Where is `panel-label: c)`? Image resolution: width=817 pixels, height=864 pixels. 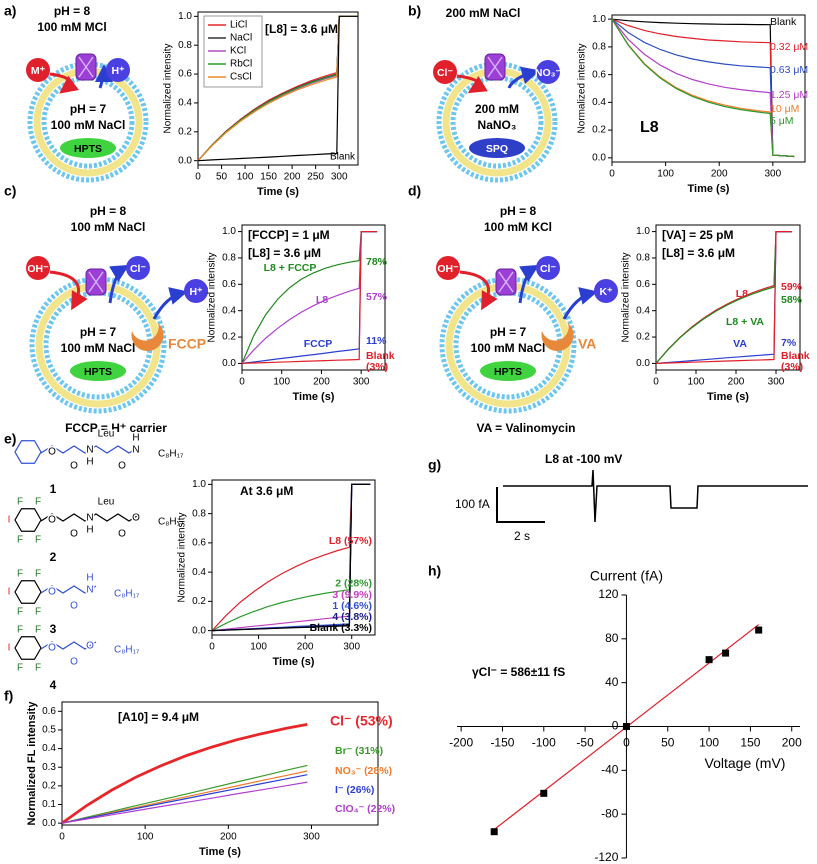
panel-label: c) is located at coordinates (10, 191).